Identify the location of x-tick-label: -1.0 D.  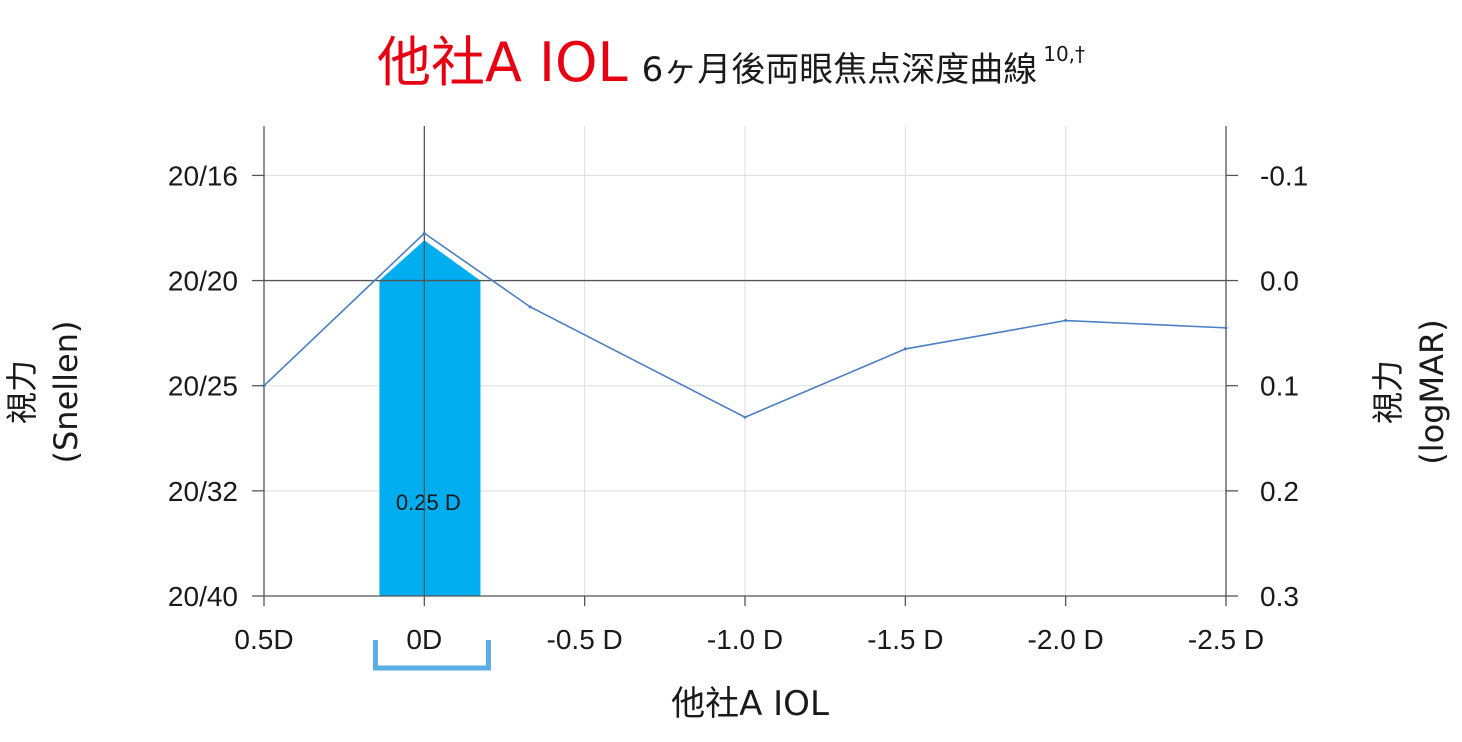
(745, 639).